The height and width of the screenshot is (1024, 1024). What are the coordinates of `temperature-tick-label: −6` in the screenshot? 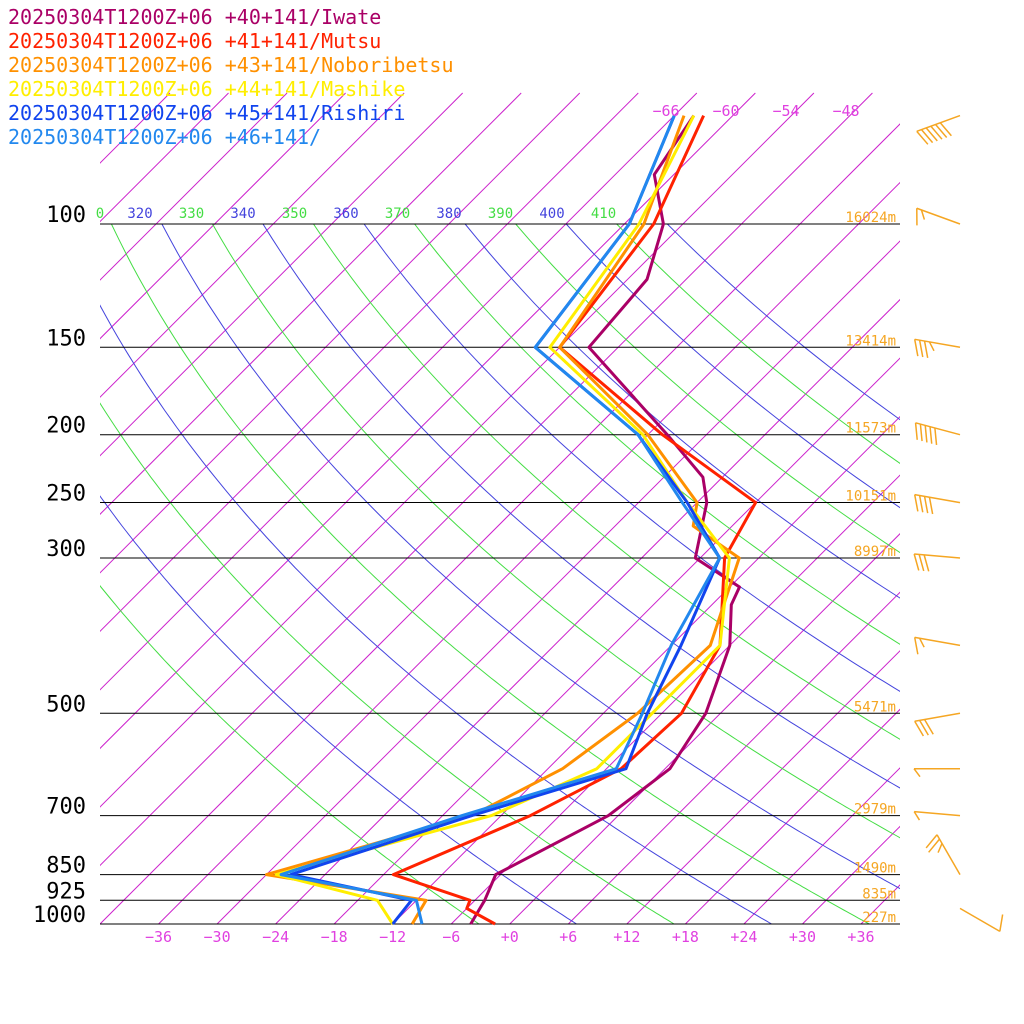 It's located at (451, 937).